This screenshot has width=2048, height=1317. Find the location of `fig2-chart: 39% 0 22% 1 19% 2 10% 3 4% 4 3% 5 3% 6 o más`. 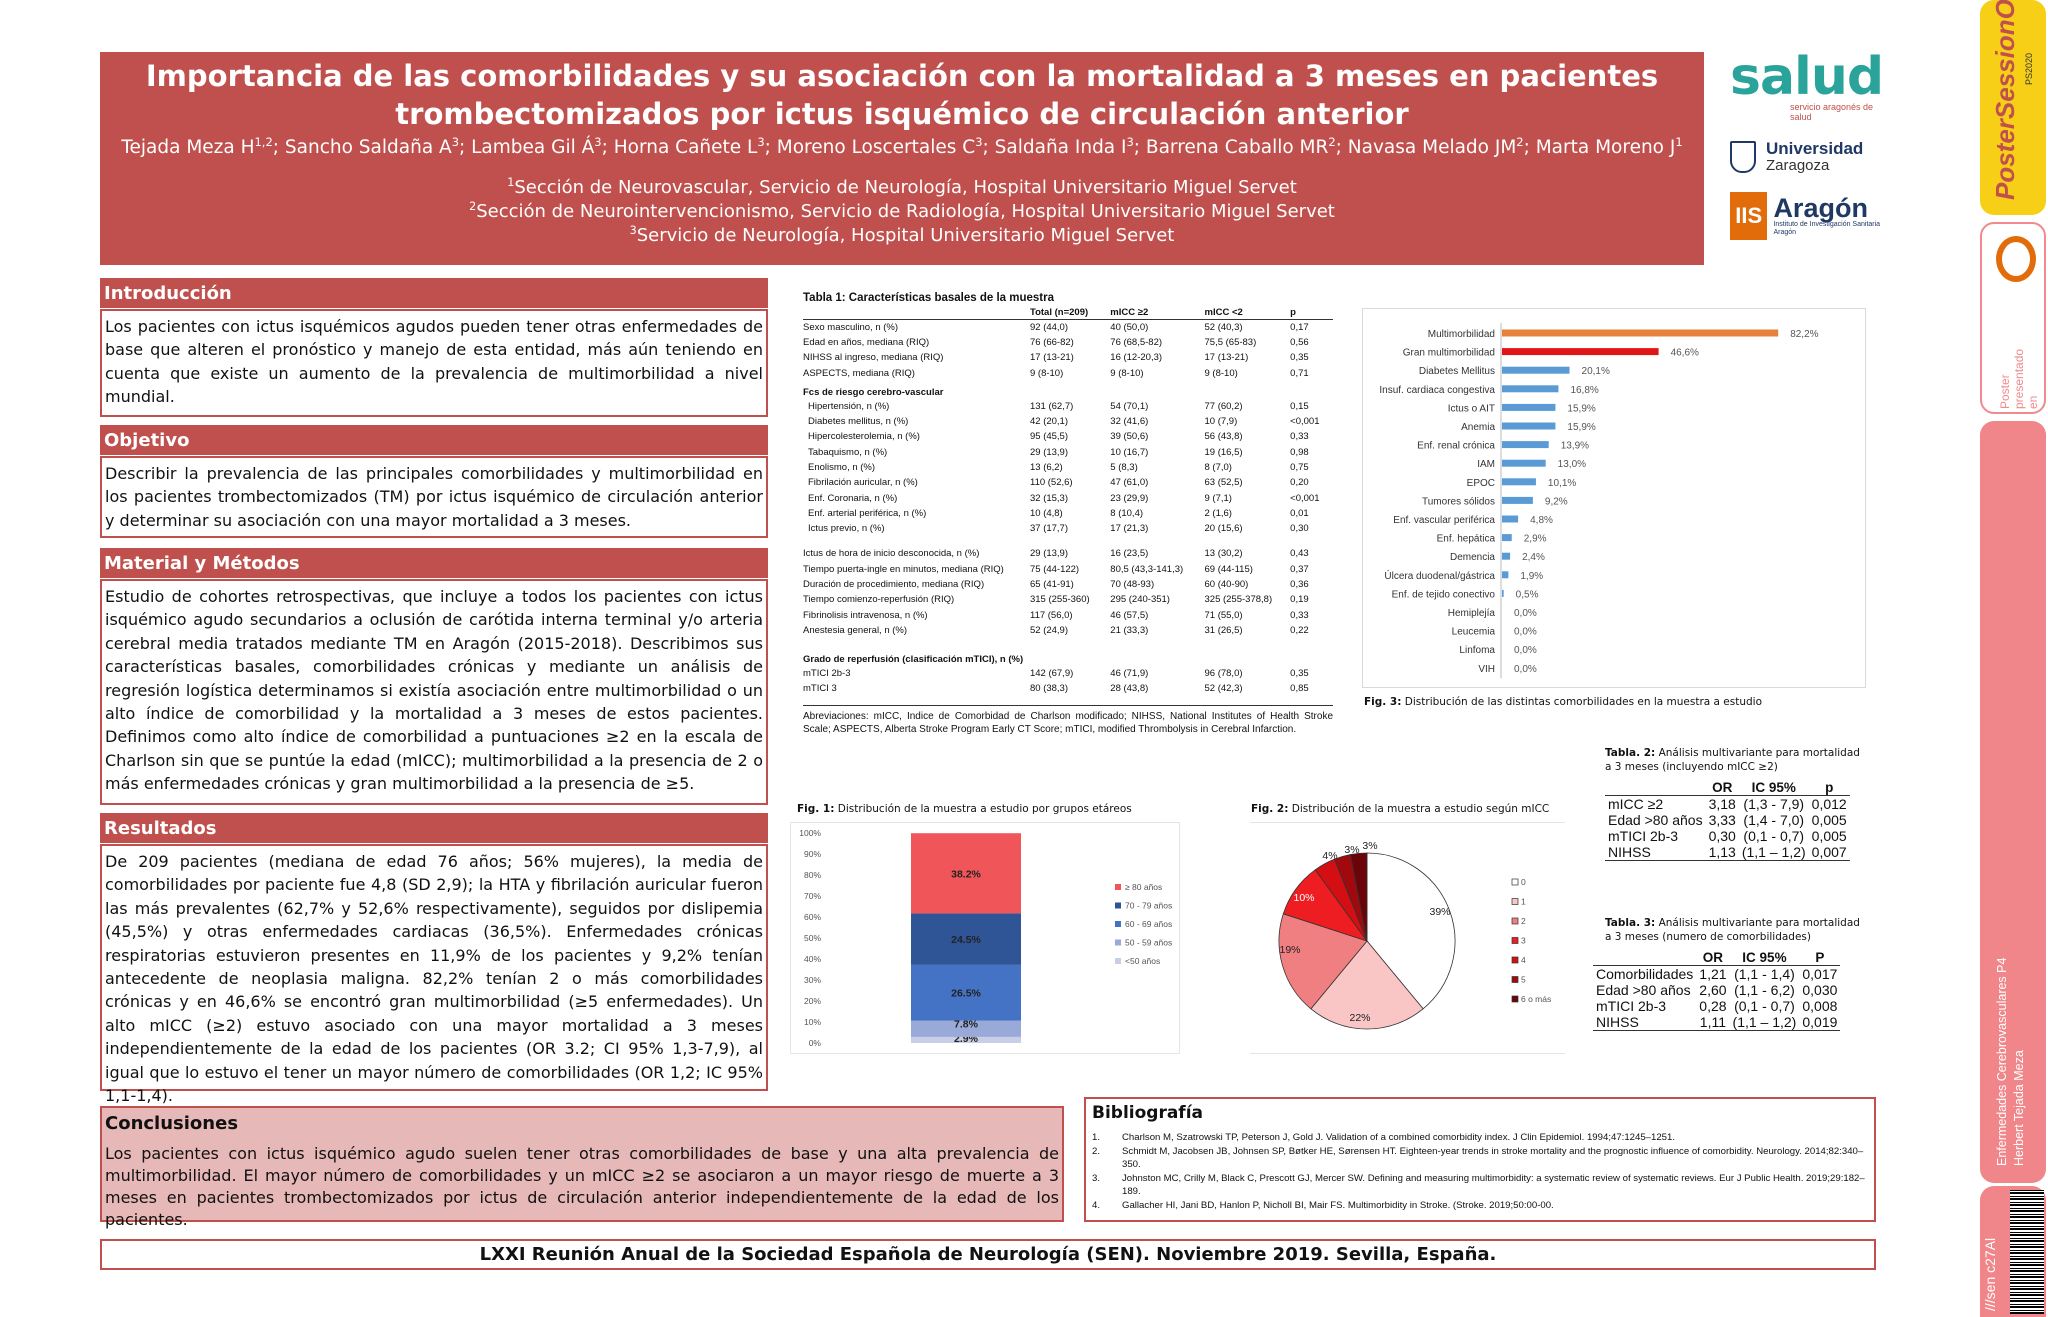

fig2-chart: 39% 0 22% 1 19% 2 10% 3 4% 4 3% 5 3% 6 o más is located at coordinates (1407, 938).